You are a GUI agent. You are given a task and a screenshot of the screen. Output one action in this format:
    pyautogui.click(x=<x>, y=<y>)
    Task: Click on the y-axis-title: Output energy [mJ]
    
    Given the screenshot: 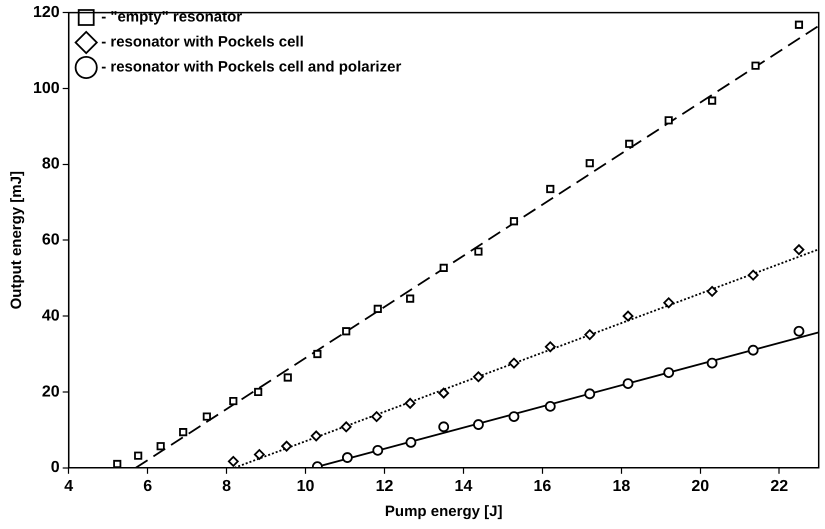 What is the action you would take?
    pyautogui.click(x=17, y=240)
    